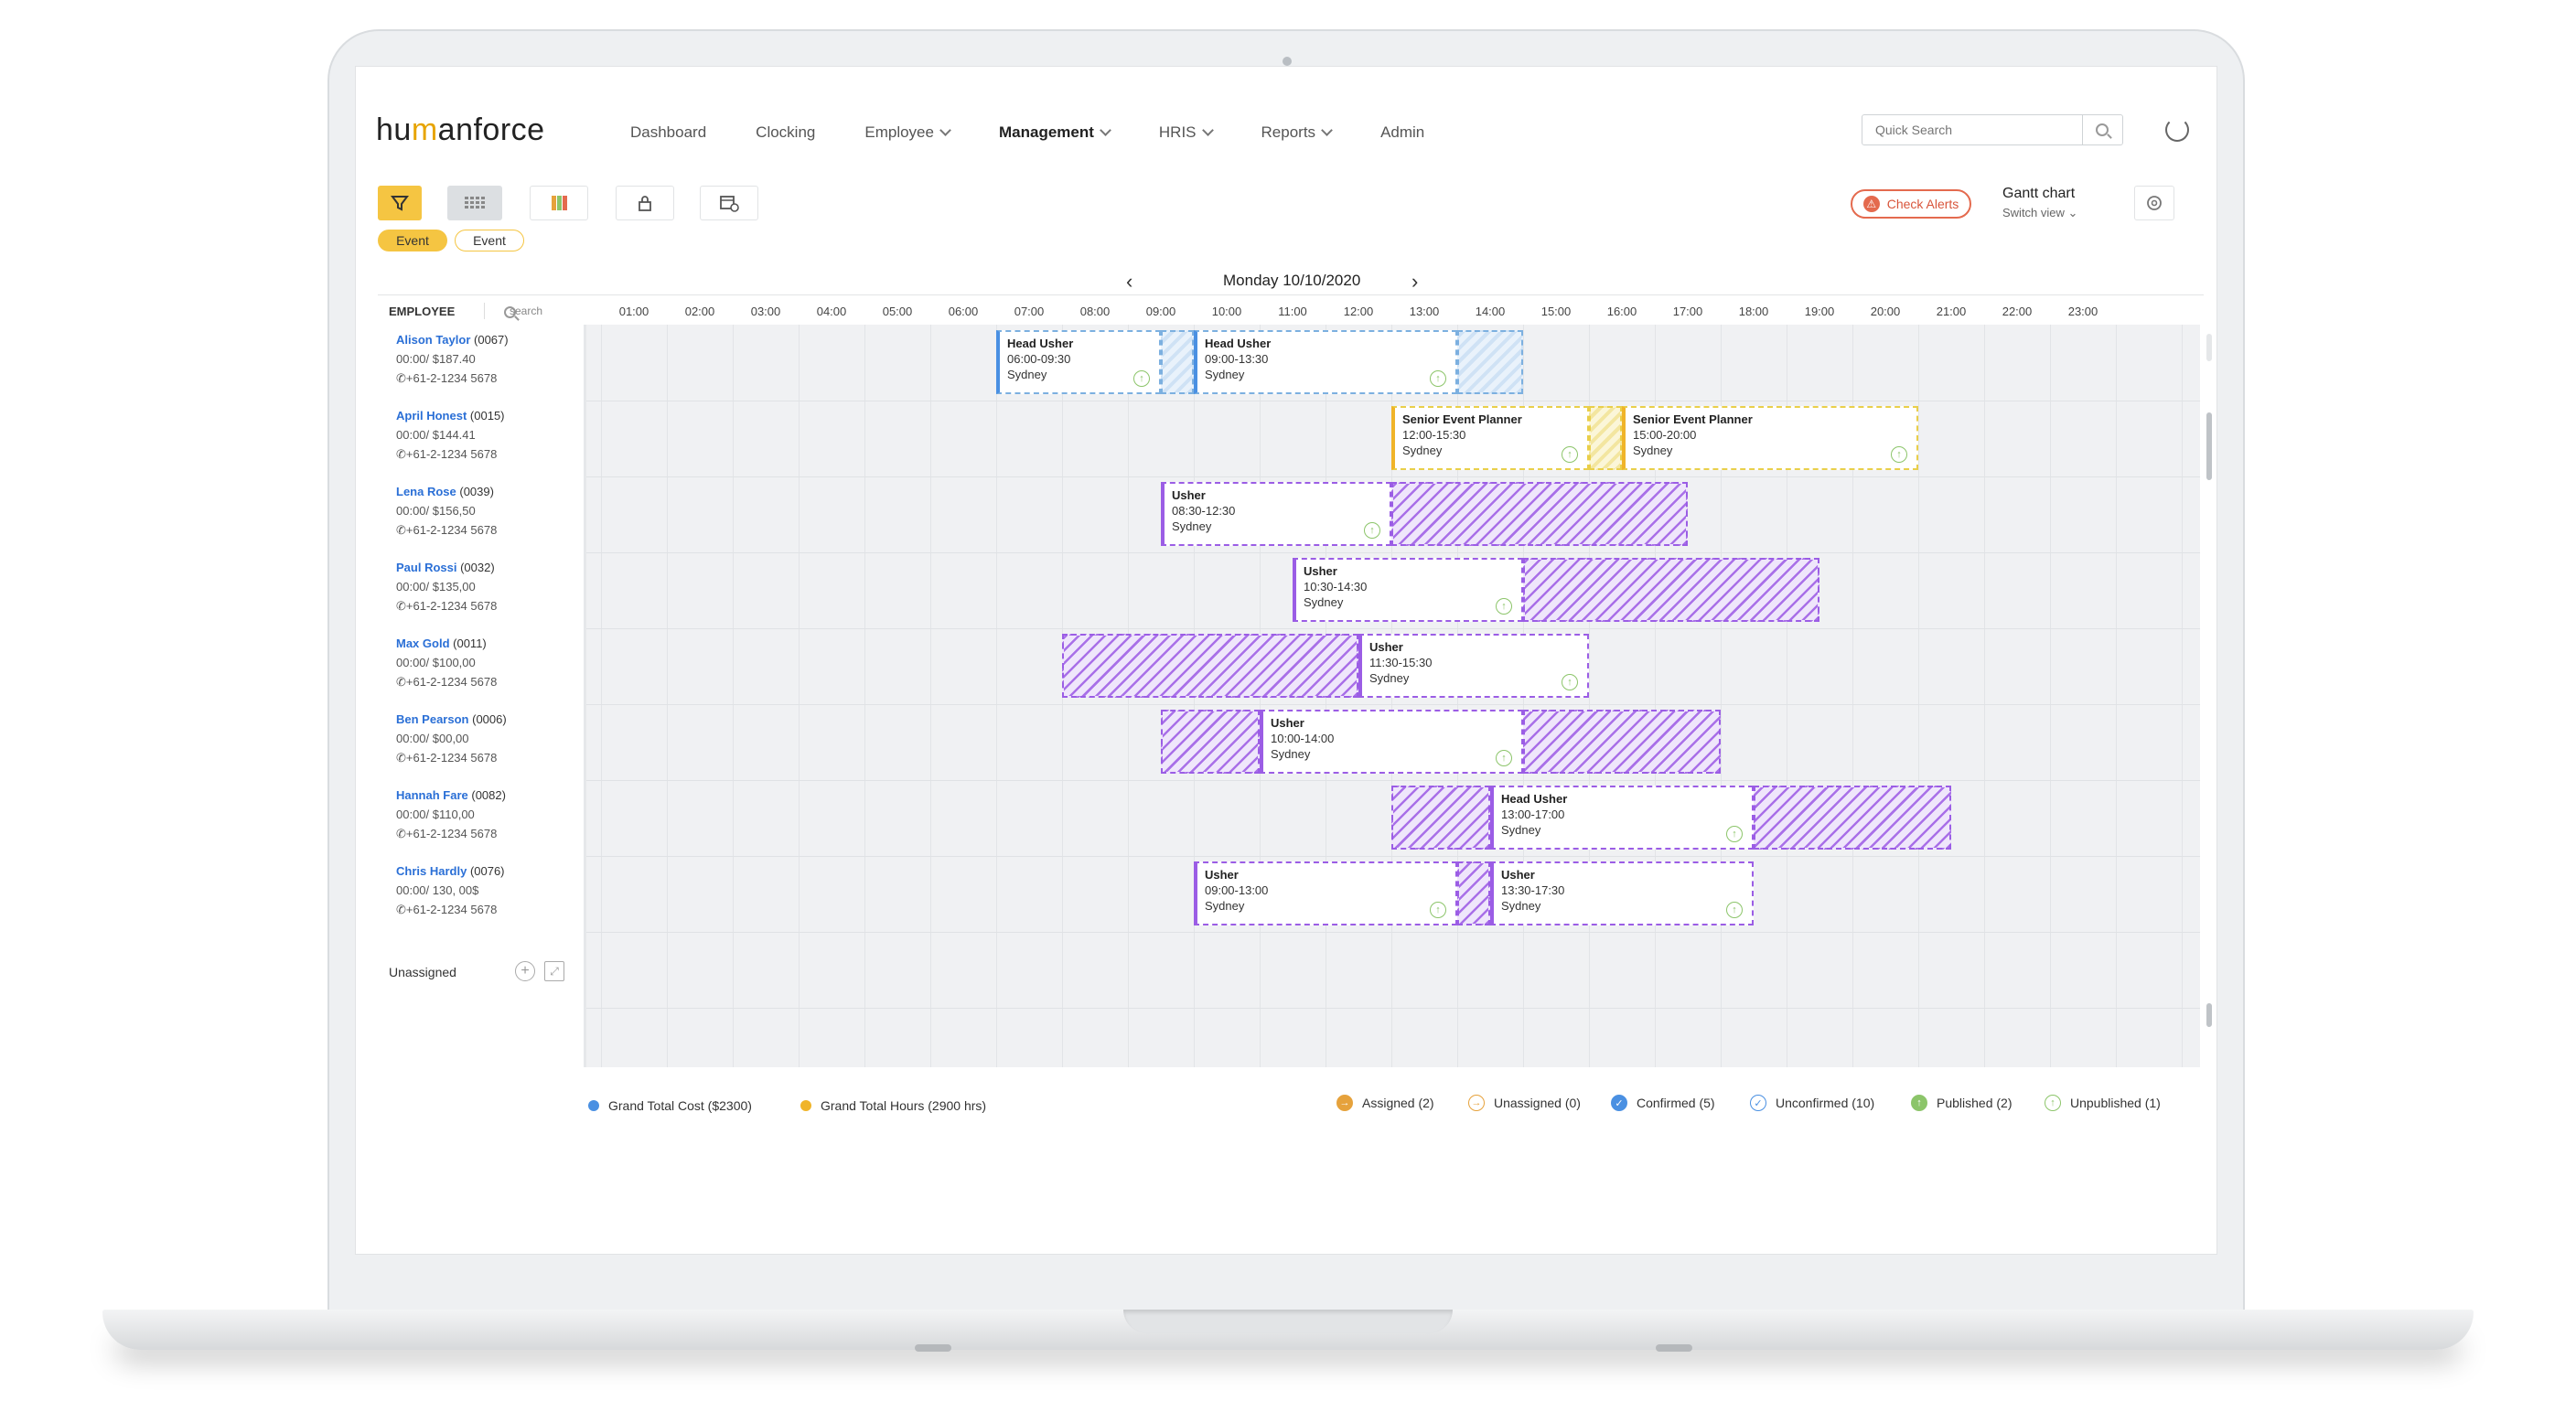  I want to click on settings-button, so click(2154, 203).